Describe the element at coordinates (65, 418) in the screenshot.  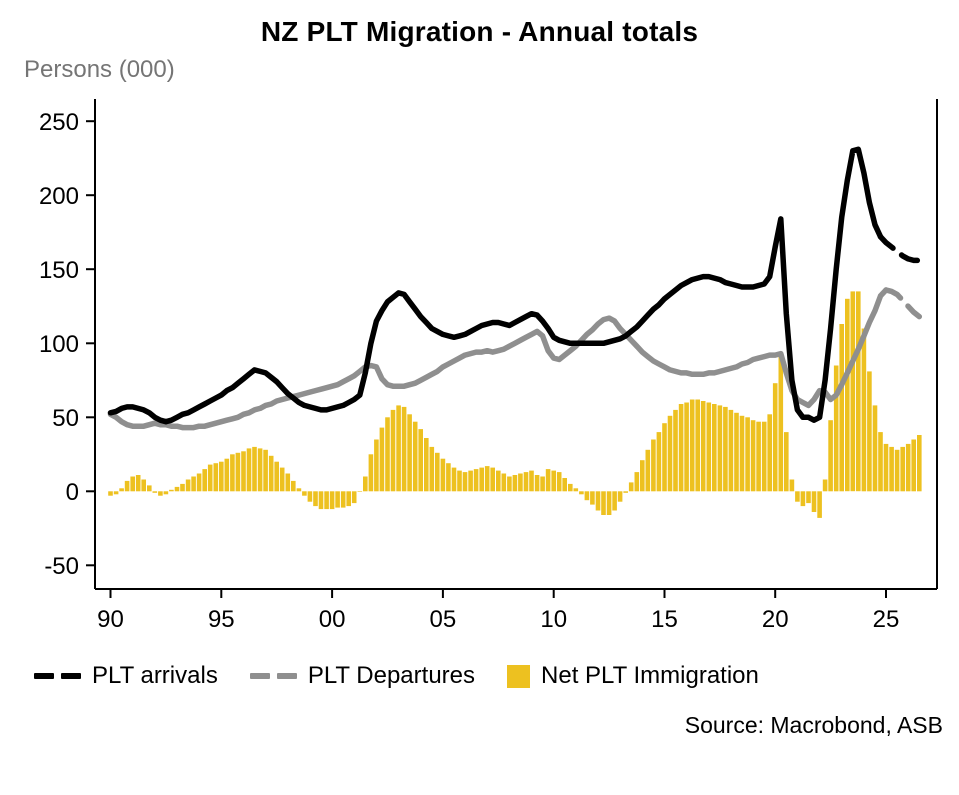
I see `y-tick-label: 50` at that location.